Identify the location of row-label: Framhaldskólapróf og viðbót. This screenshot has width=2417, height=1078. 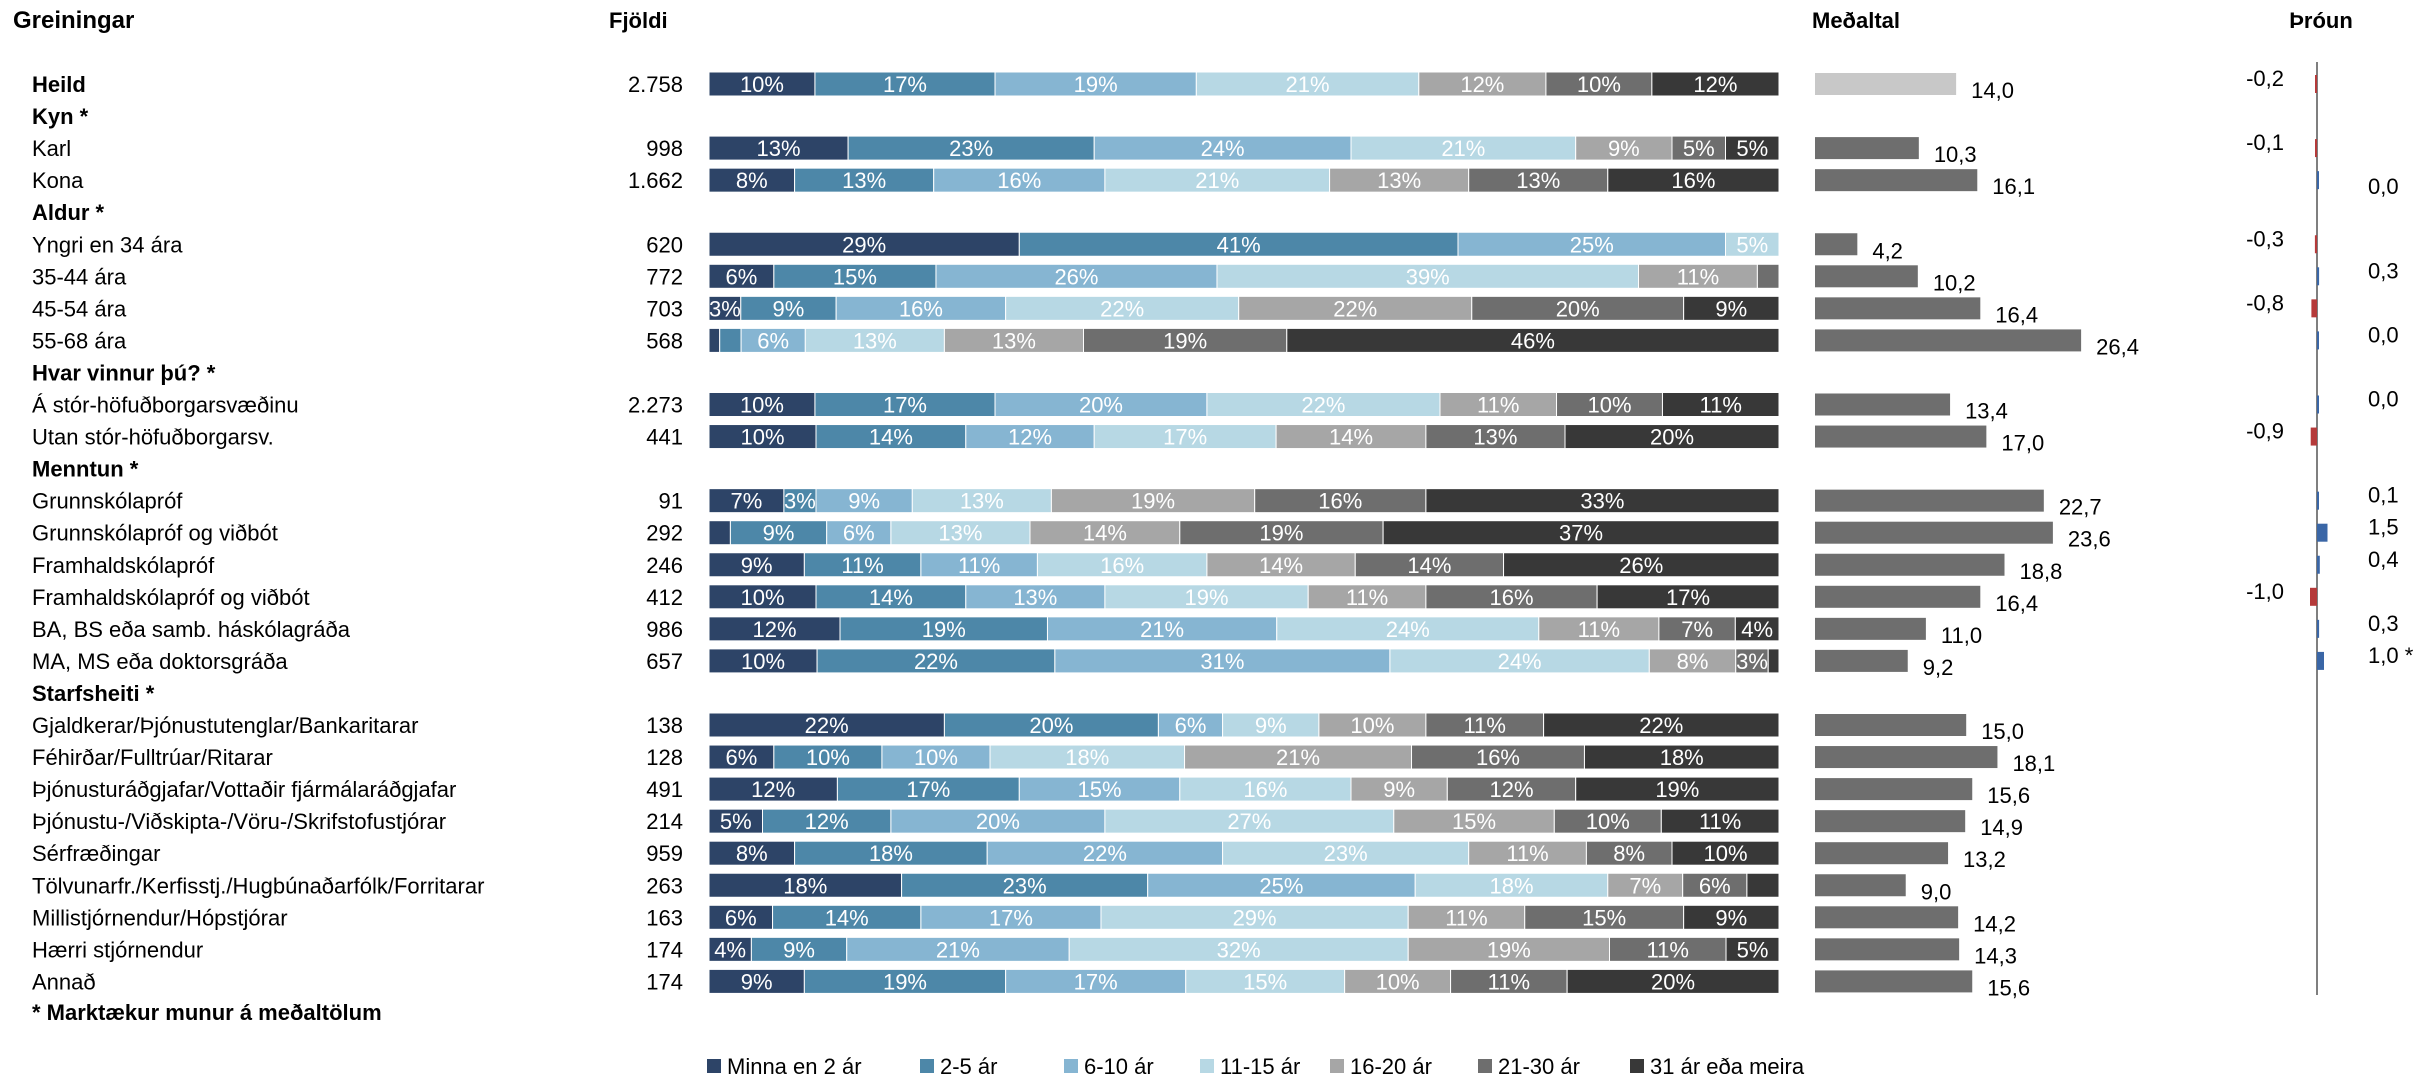
(171, 597).